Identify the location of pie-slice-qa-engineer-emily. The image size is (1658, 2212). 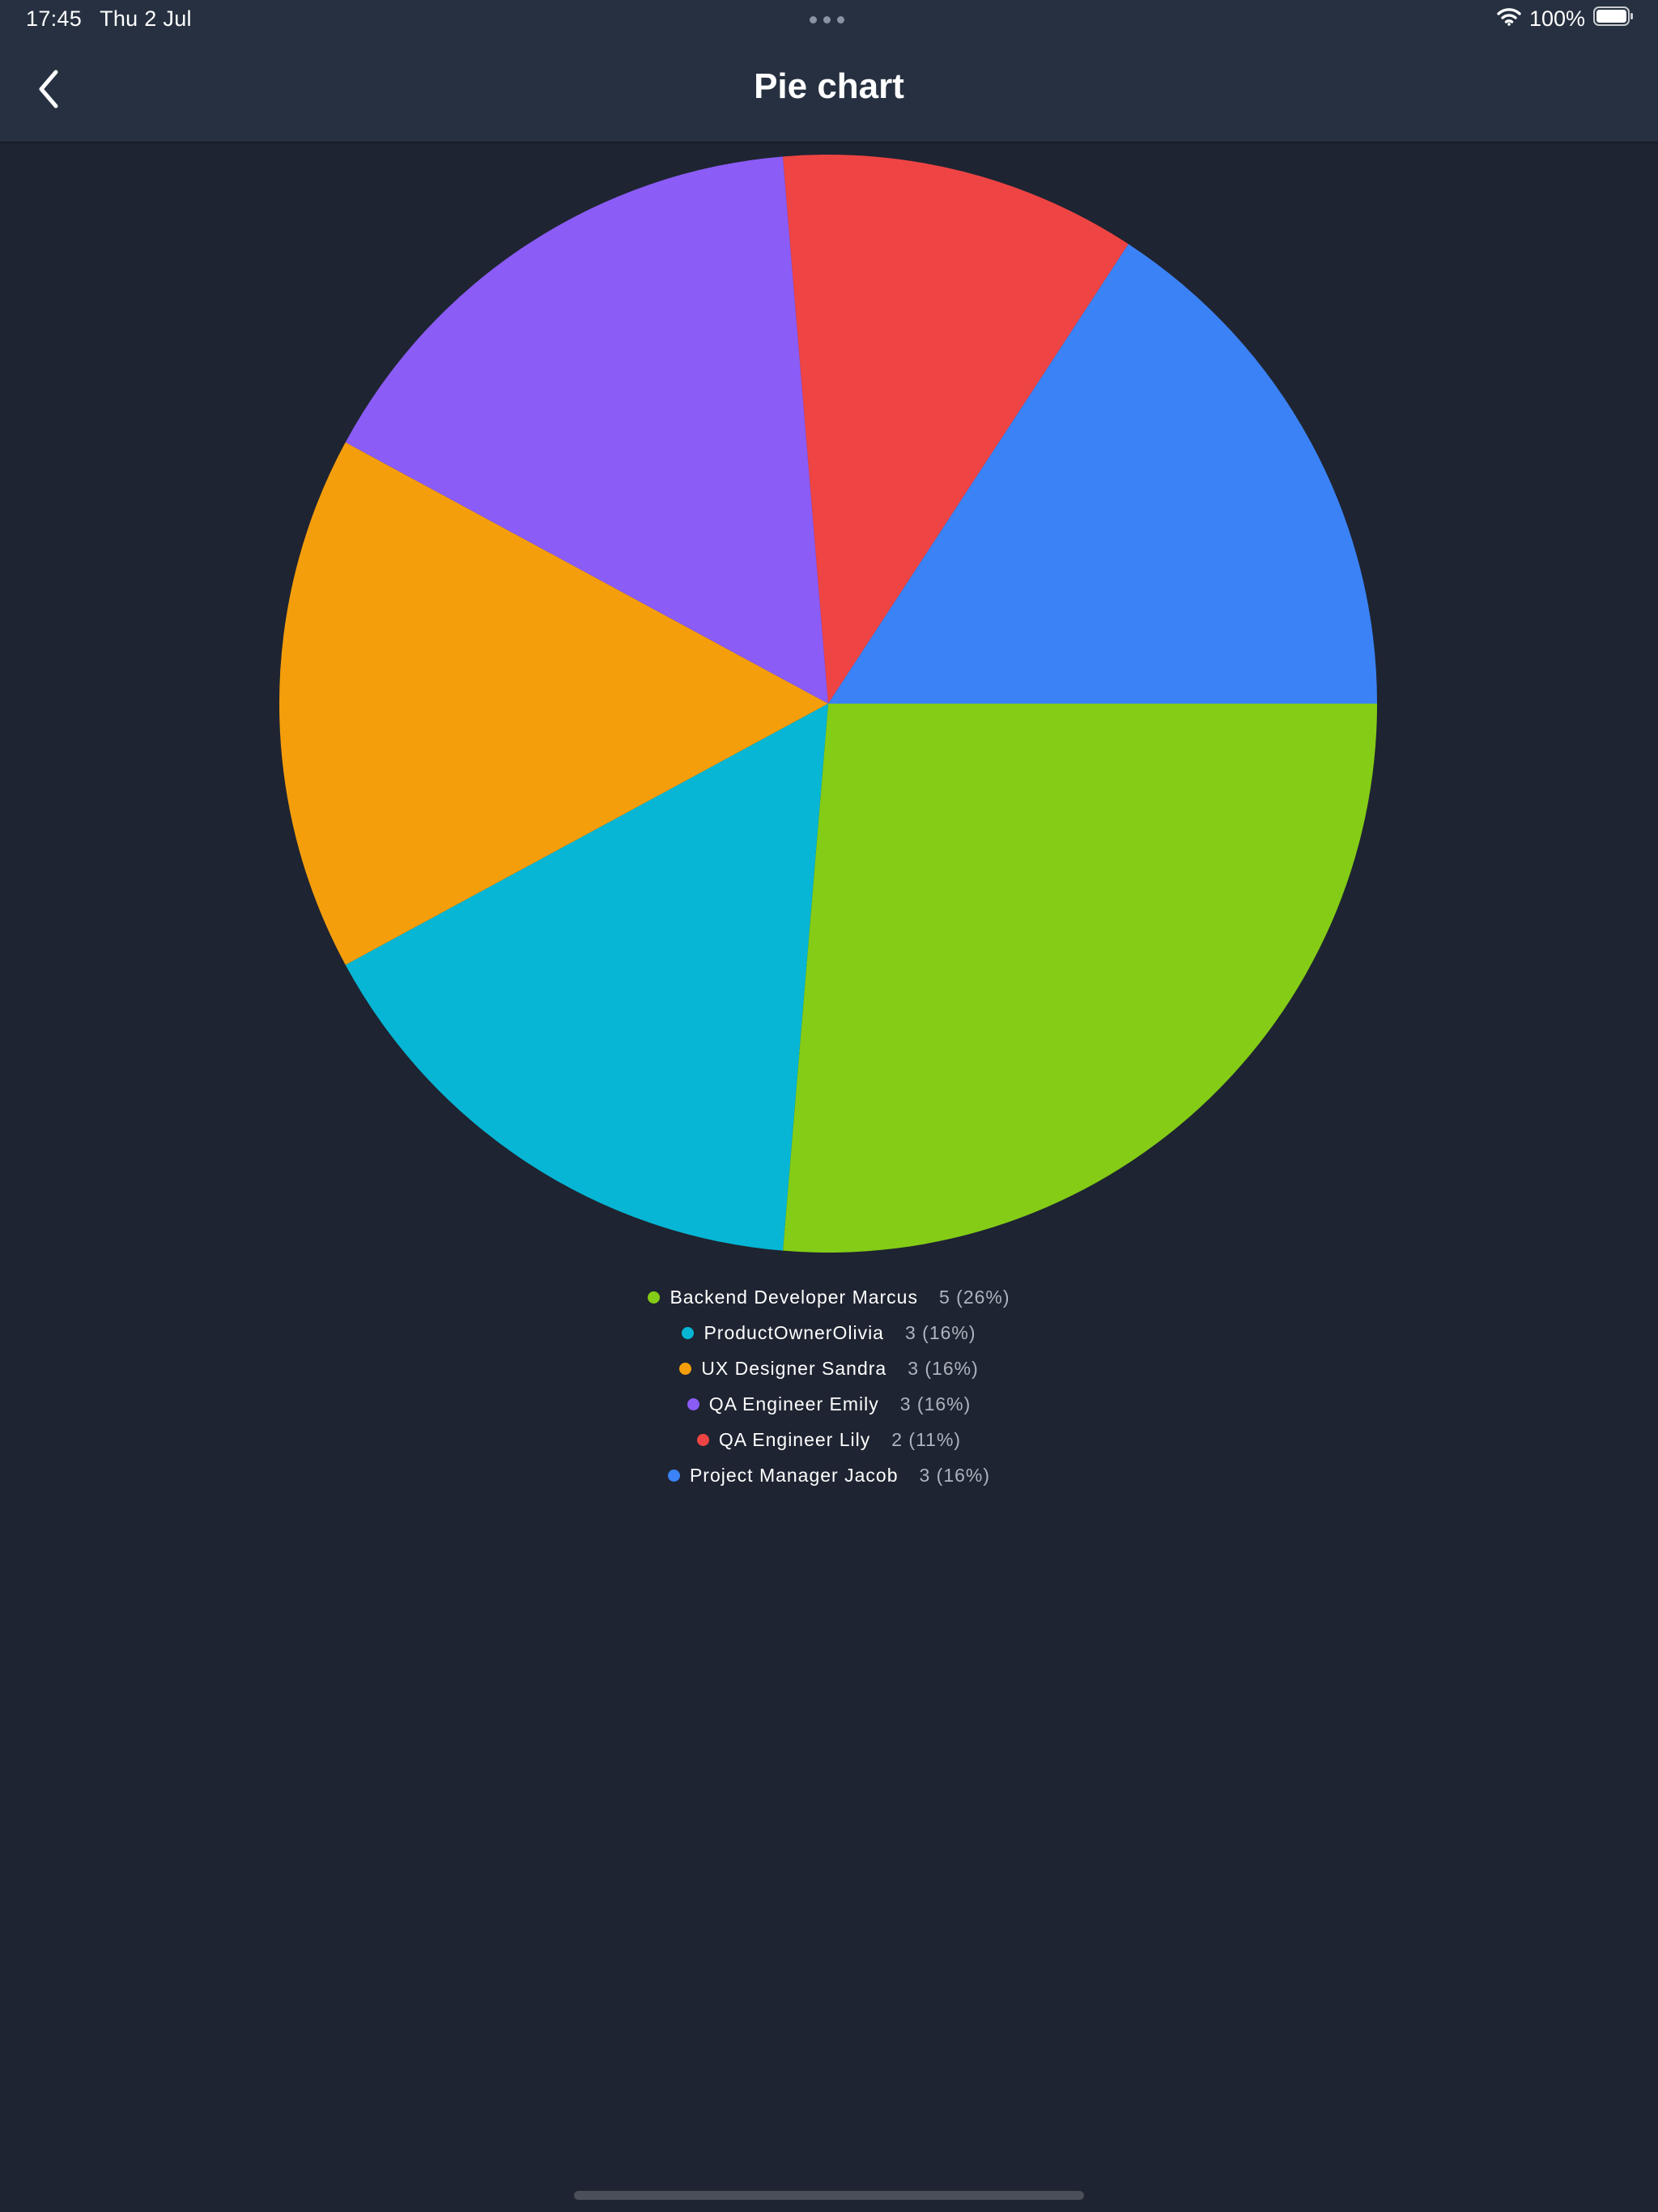
(586, 430).